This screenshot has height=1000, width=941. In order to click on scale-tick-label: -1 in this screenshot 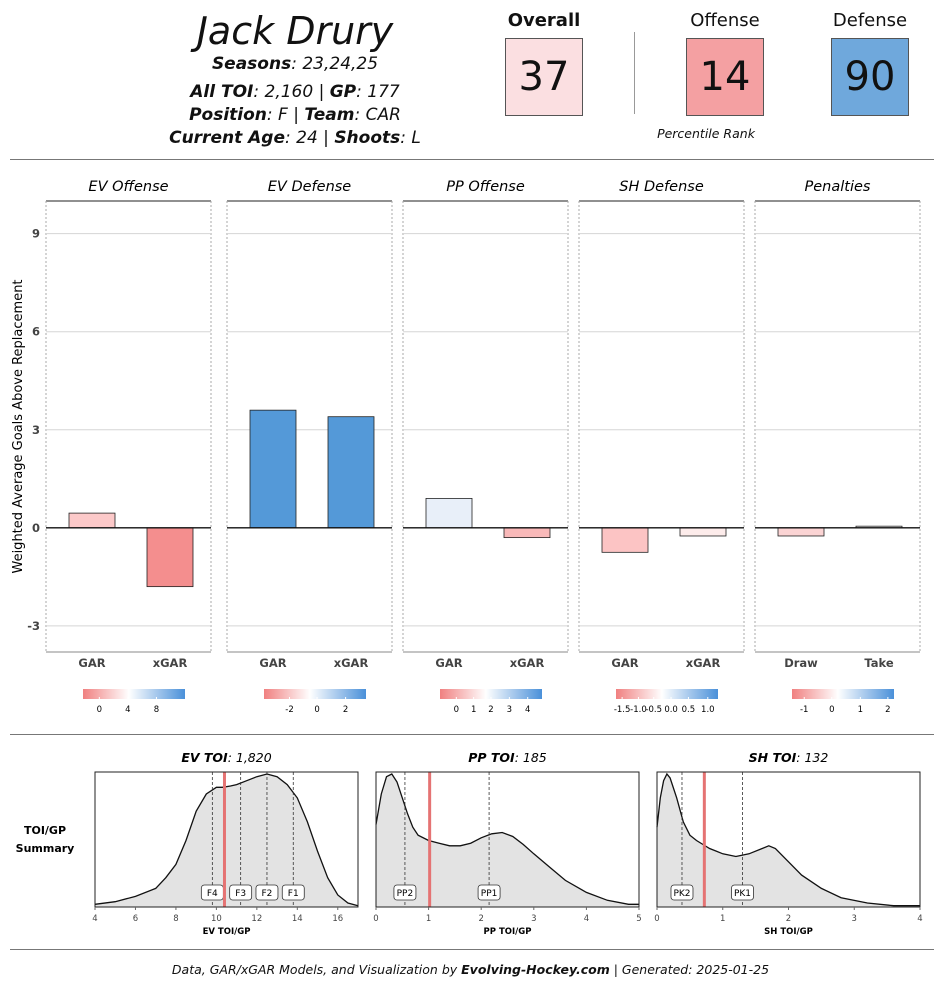, I will do `click(804, 710)`.